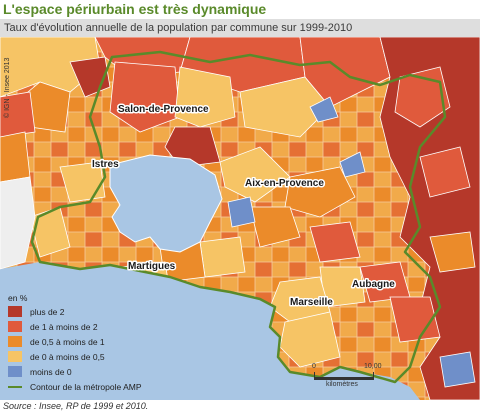 The width and height of the screenshot is (480, 415). I want to click on city-label-aubagne: Aubagne, so click(373, 284).